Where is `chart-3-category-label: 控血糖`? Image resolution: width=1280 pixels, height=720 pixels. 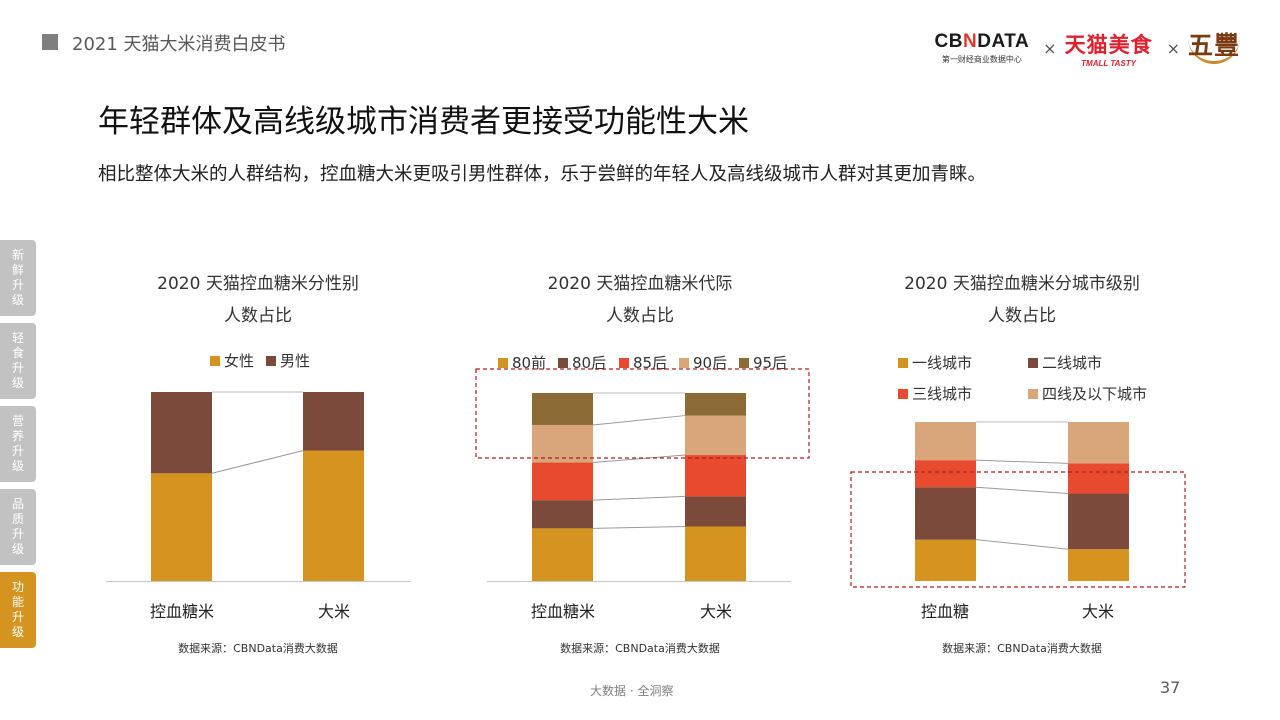 chart-3-category-label: 控血糖 is located at coordinates (944, 611).